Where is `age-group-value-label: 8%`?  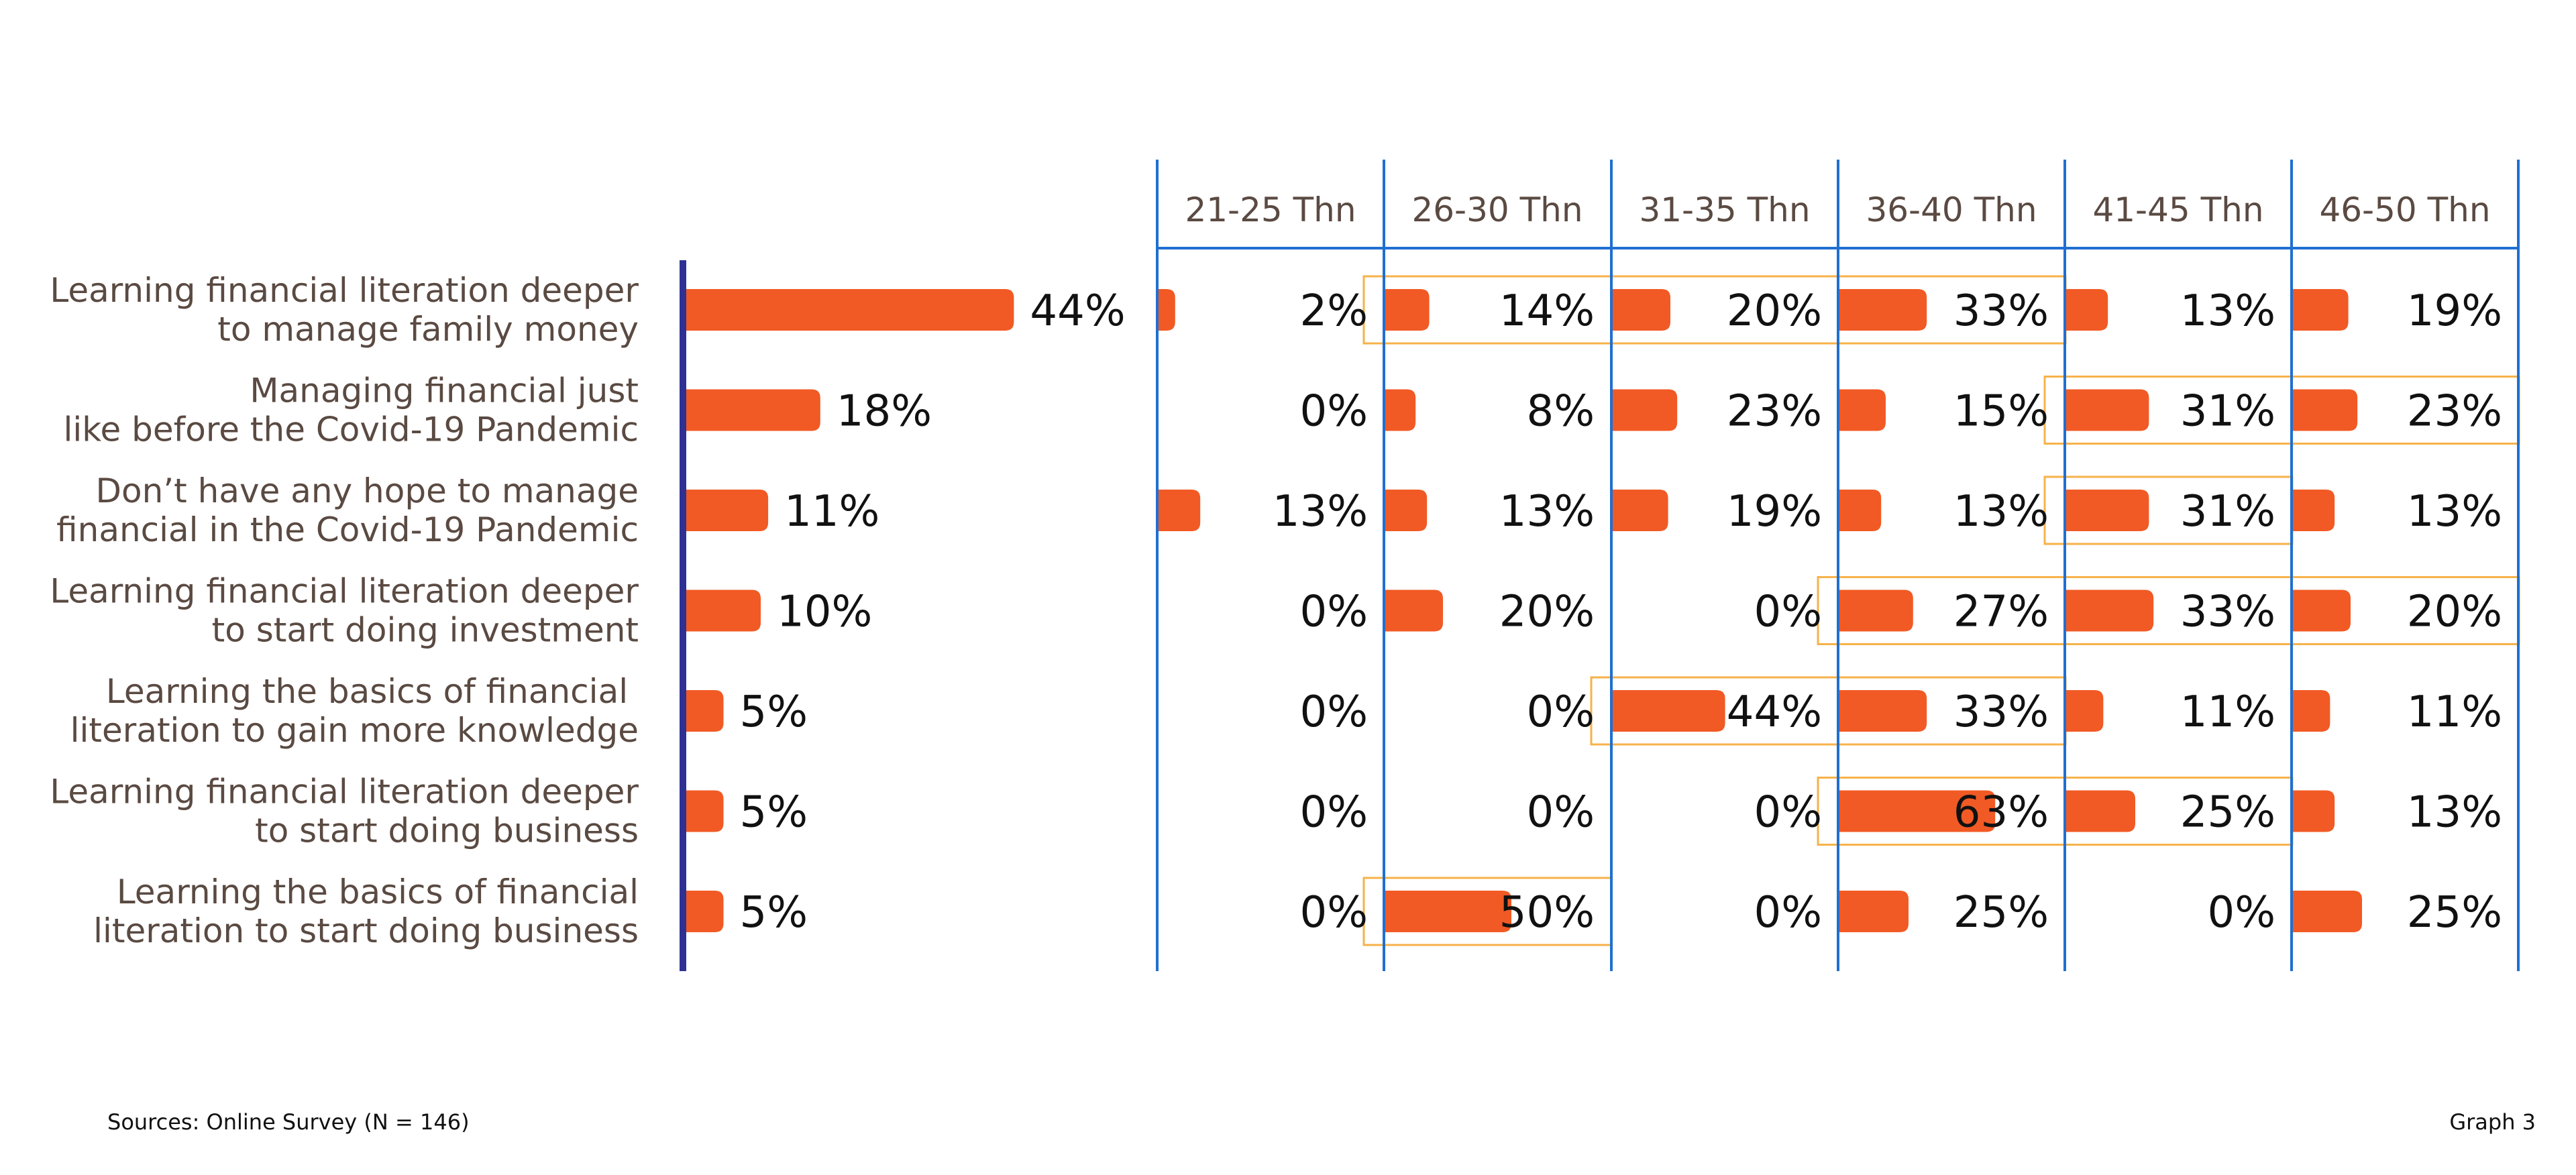
age-group-value-label: 8% is located at coordinates (1560, 412).